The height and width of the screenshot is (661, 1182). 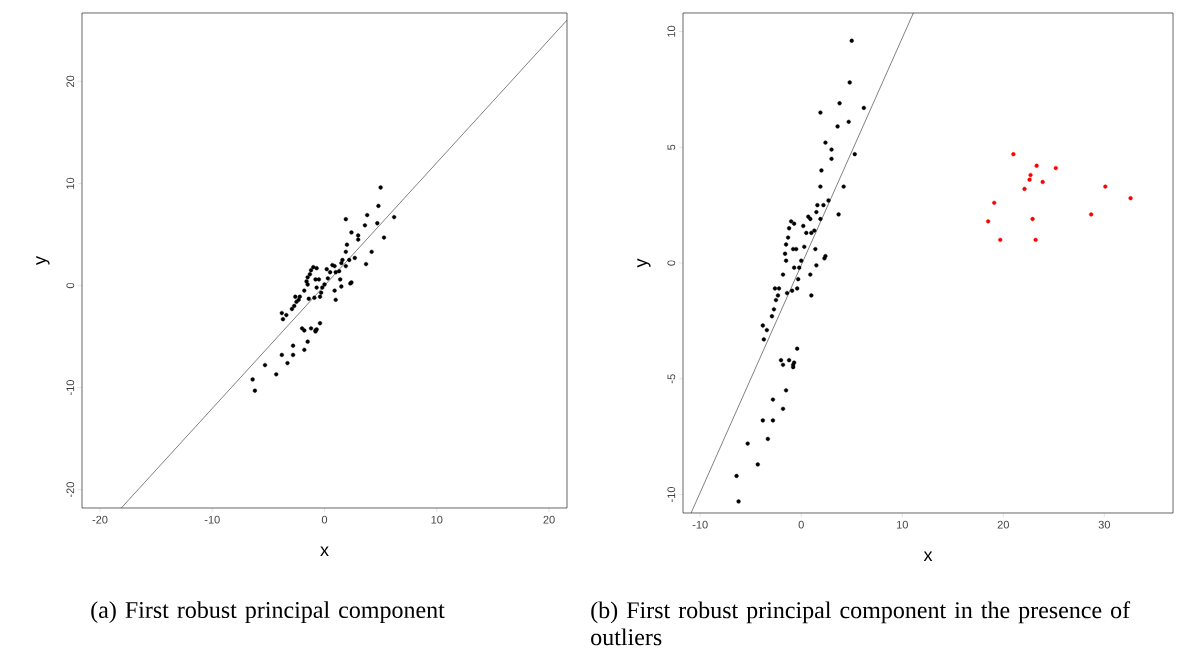 What do you see at coordinates (70, 81) in the screenshot?
I see `y-tick-label: 20` at bounding box center [70, 81].